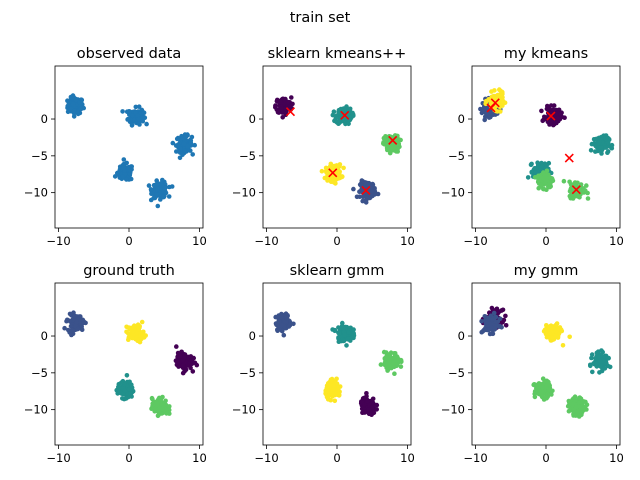  I want to click on subplot: sklearn gmm −10 0 10 0 −5 −10, so click(323, 364).